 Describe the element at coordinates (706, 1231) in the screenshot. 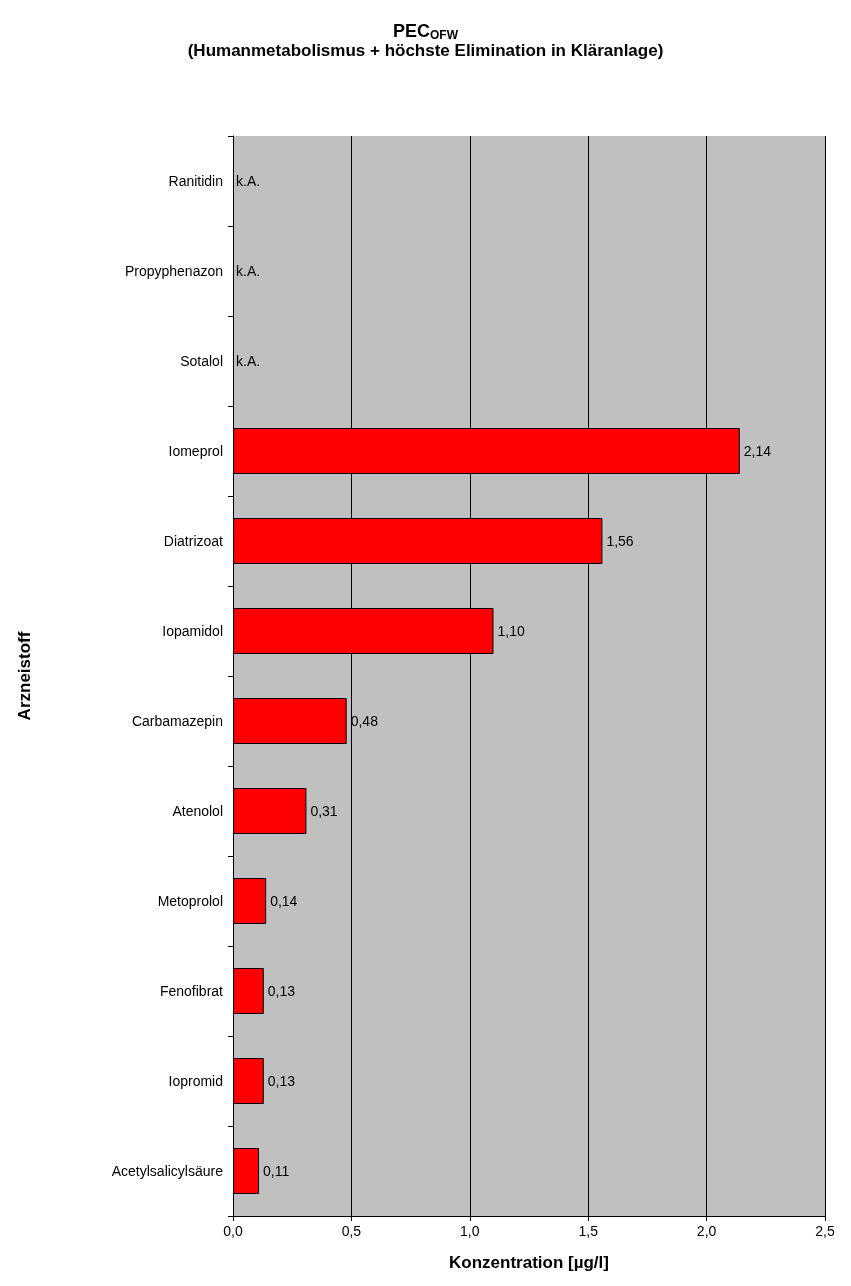

I see `x-tick-label: 2,0` at that location.